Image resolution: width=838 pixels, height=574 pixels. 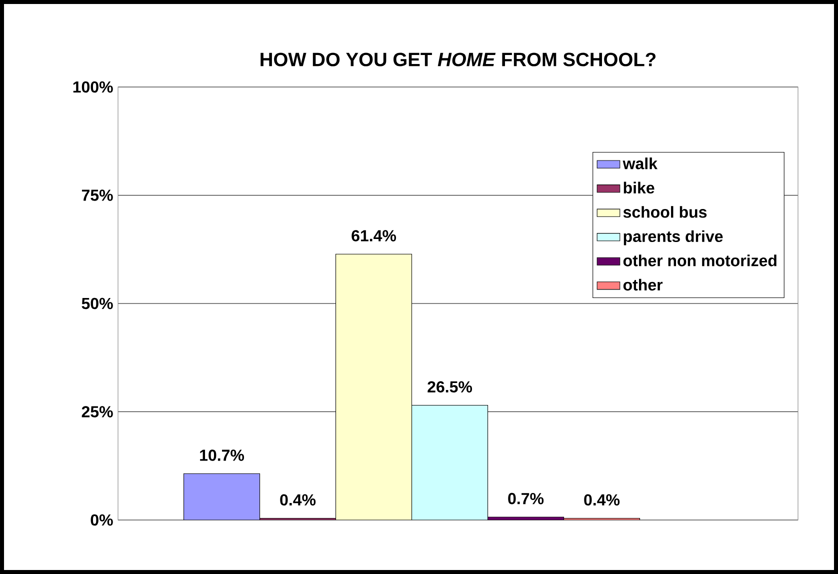 I want to click on legend-label: school bus, so click(x=665, y=212).